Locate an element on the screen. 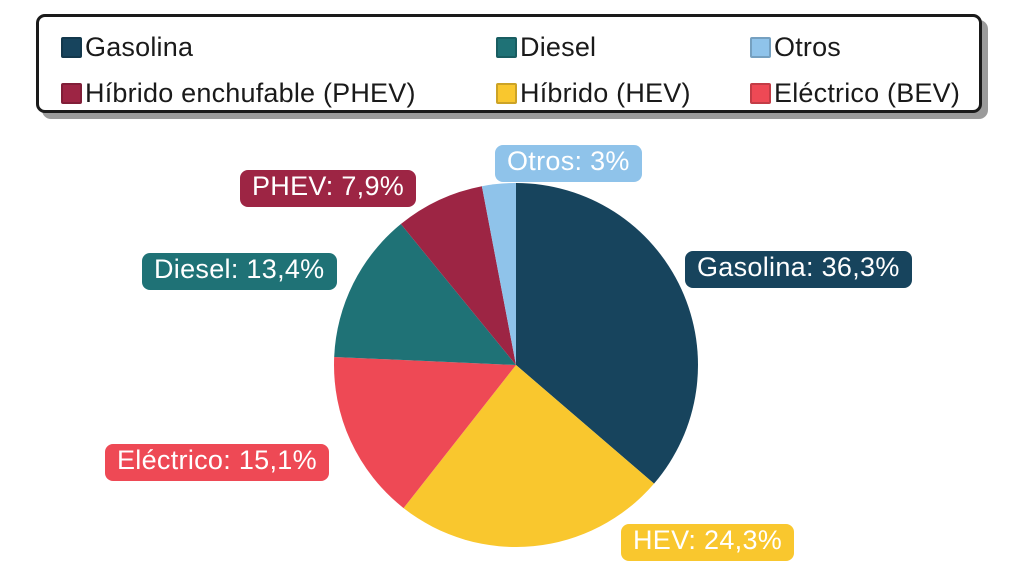  legend-item-gasolina: Gasolina is located at coordinates (127, 47).